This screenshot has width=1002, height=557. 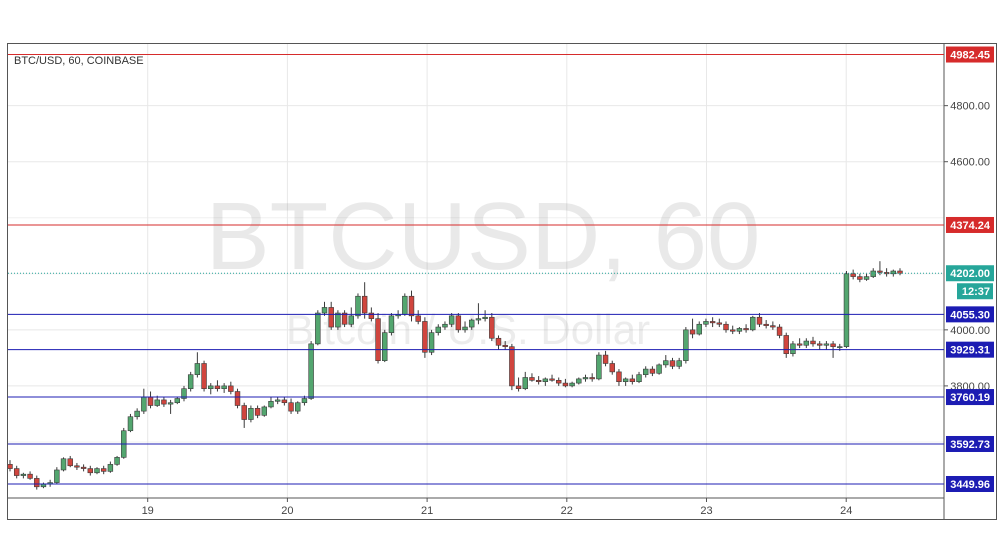 What do you see at coordinates (846, 511) in the screenshot?
I see `x-tick-label: 24` at bounding box center [846, 511].